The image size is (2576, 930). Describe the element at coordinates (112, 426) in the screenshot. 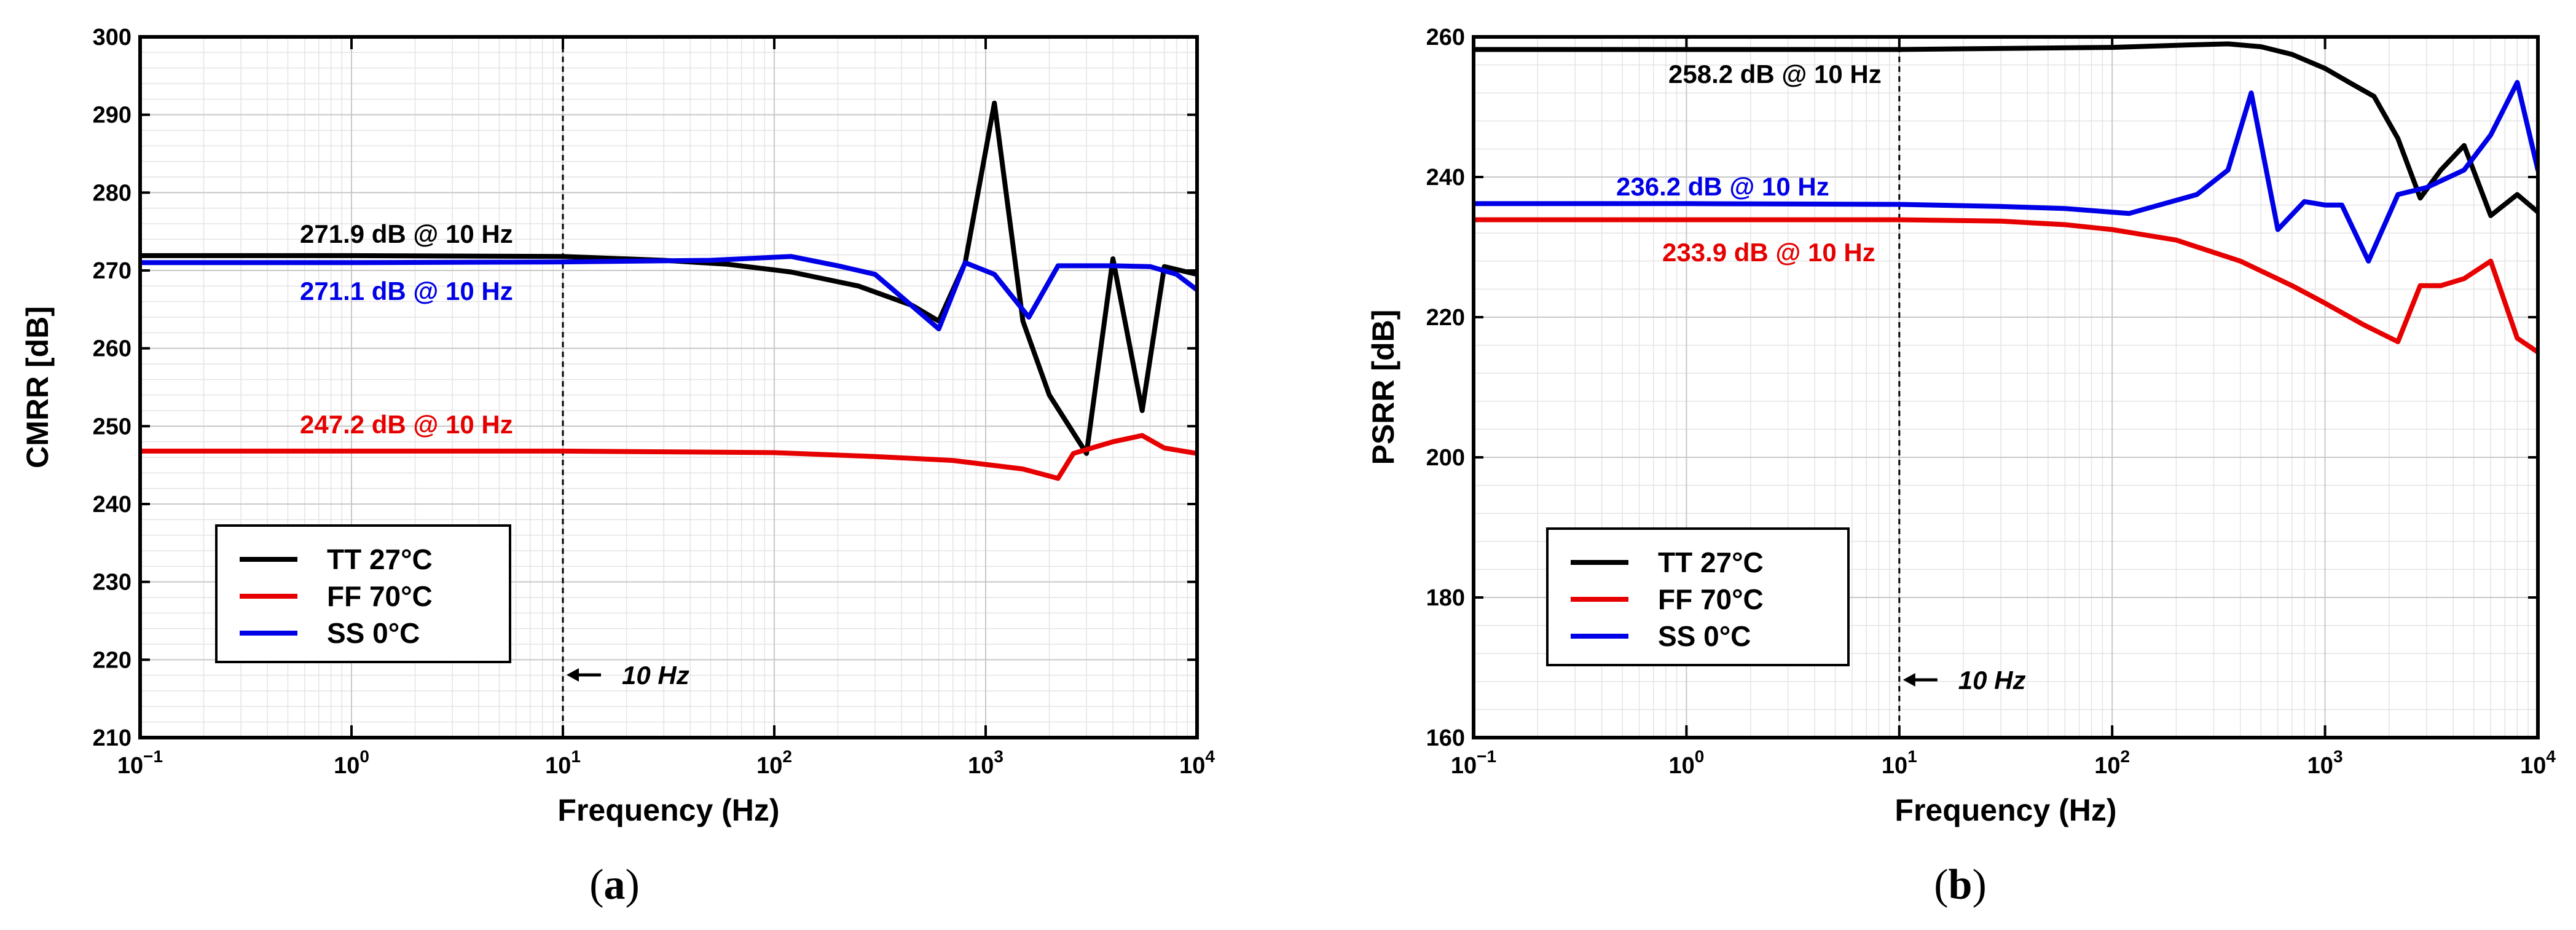

I see `y-tick-label: 250` at that location.